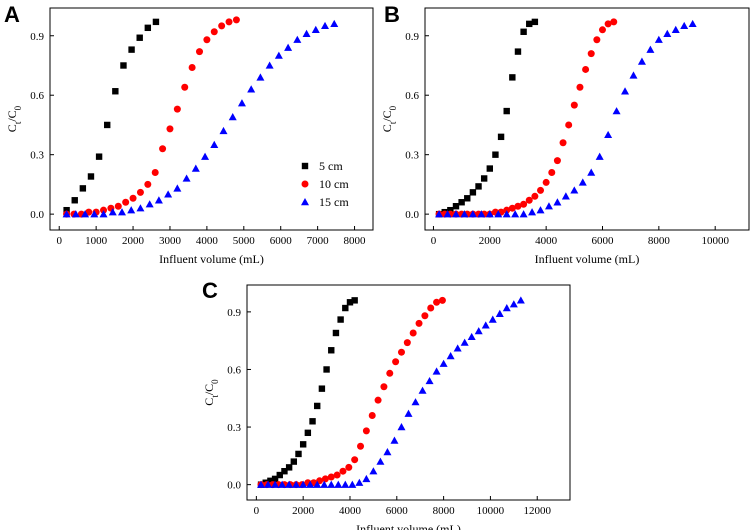  I want to click on x-tick-label: 5000, so click(244, 241).